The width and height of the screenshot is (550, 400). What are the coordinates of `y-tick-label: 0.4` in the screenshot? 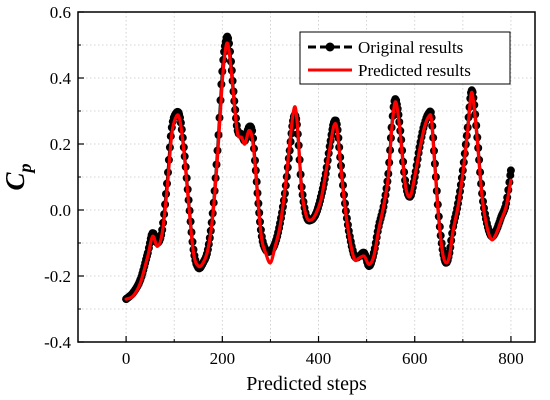 It's located at (61, 78).